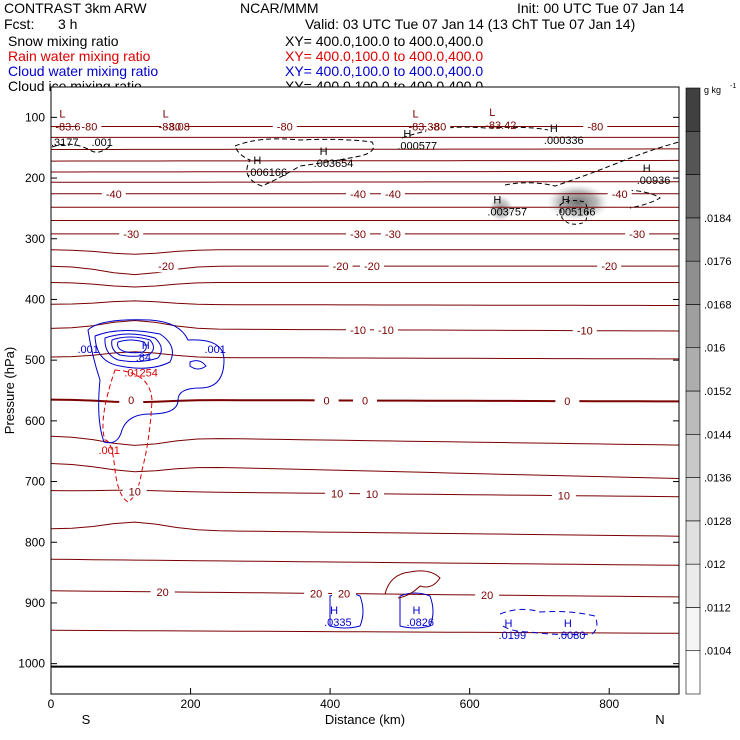 Image resolution: width=740 pixels, height=740 pixels. Describe the element at coordinates (718, 652) in the screenshot. I see `colorbar-level-label: .0104` at that location.